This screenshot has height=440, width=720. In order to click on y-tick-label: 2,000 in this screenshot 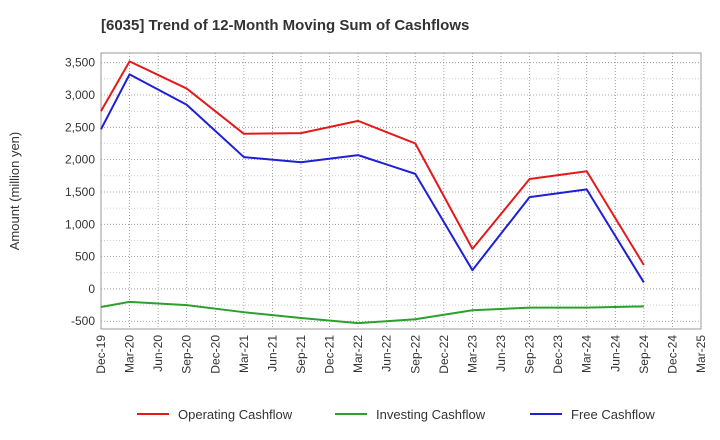, I will do `click(80, 160)`.